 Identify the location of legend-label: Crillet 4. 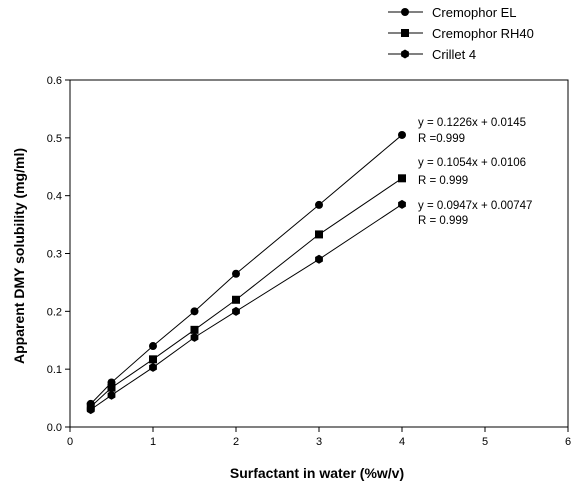
(454, 54).